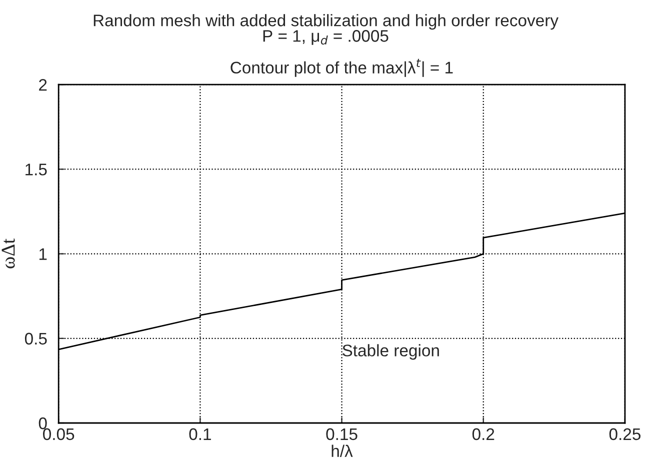 This screenshot has width=651, height=470. Describe the element at coordinates (58, 434) in the screenshot. I see `x-tick-label: 0.05` at that location.